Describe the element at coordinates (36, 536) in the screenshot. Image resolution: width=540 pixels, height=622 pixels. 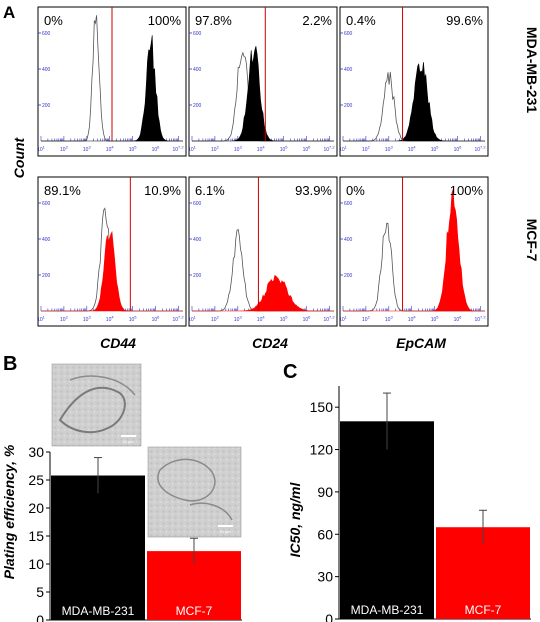
I see `y-tick-label: 15` at that location.